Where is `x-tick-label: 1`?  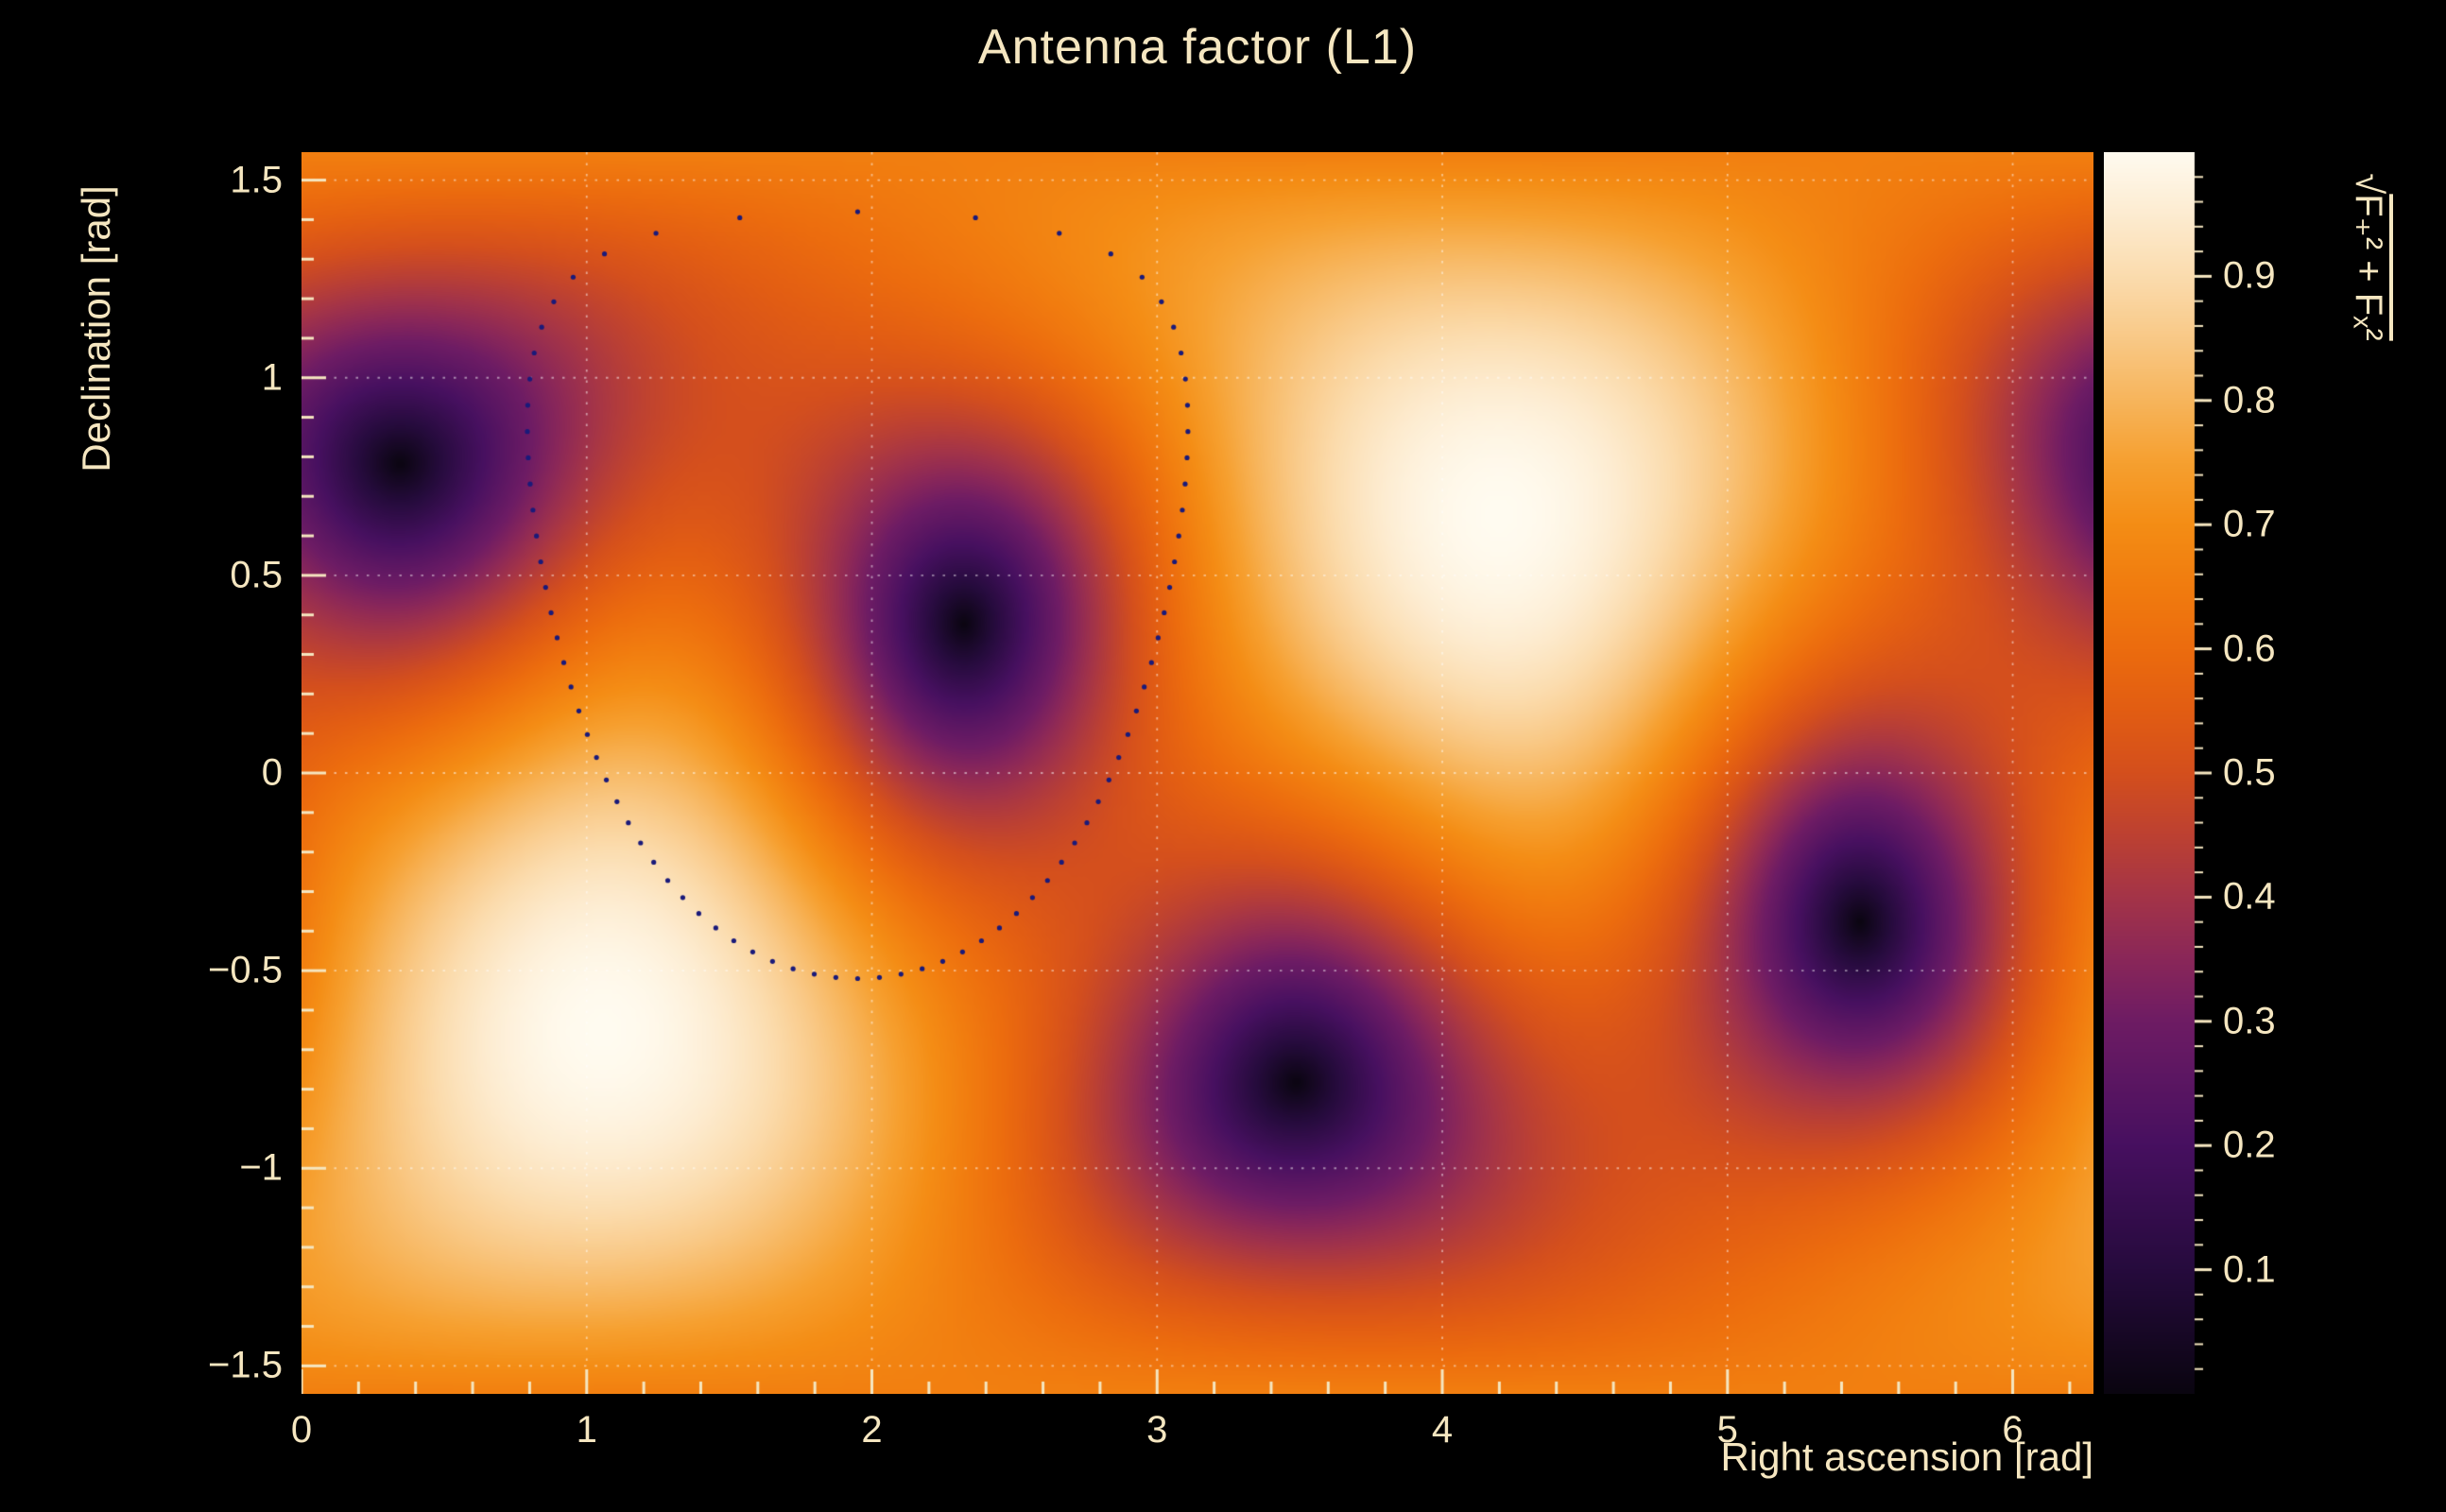 x-tick-label: 1 is located at coordinates (586, 1430).